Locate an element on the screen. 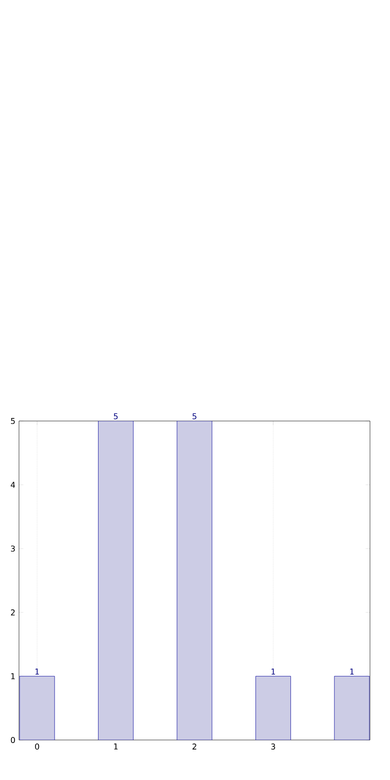 Image resolution: width=390 pixels, height=780 pixels. y-tick-label: 3 is located at coordinates (12, 549).